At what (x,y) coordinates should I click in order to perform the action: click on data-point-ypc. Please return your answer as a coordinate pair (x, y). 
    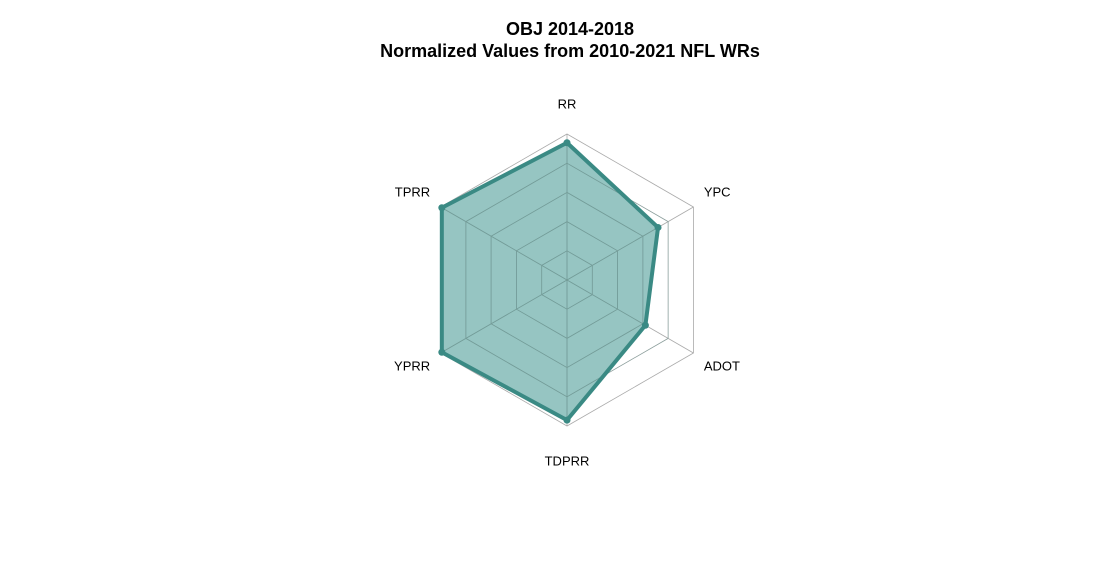
    Looking at the image, I should click on (658, 227).